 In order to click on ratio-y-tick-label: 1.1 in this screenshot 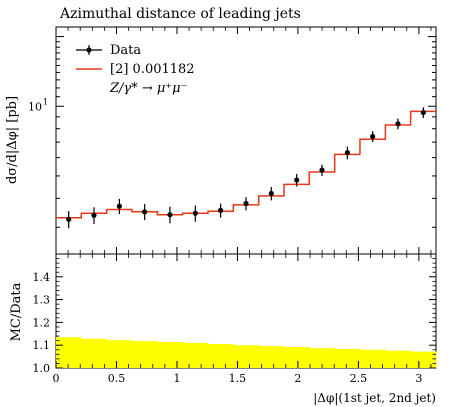, I will do `click(42, 345)`.